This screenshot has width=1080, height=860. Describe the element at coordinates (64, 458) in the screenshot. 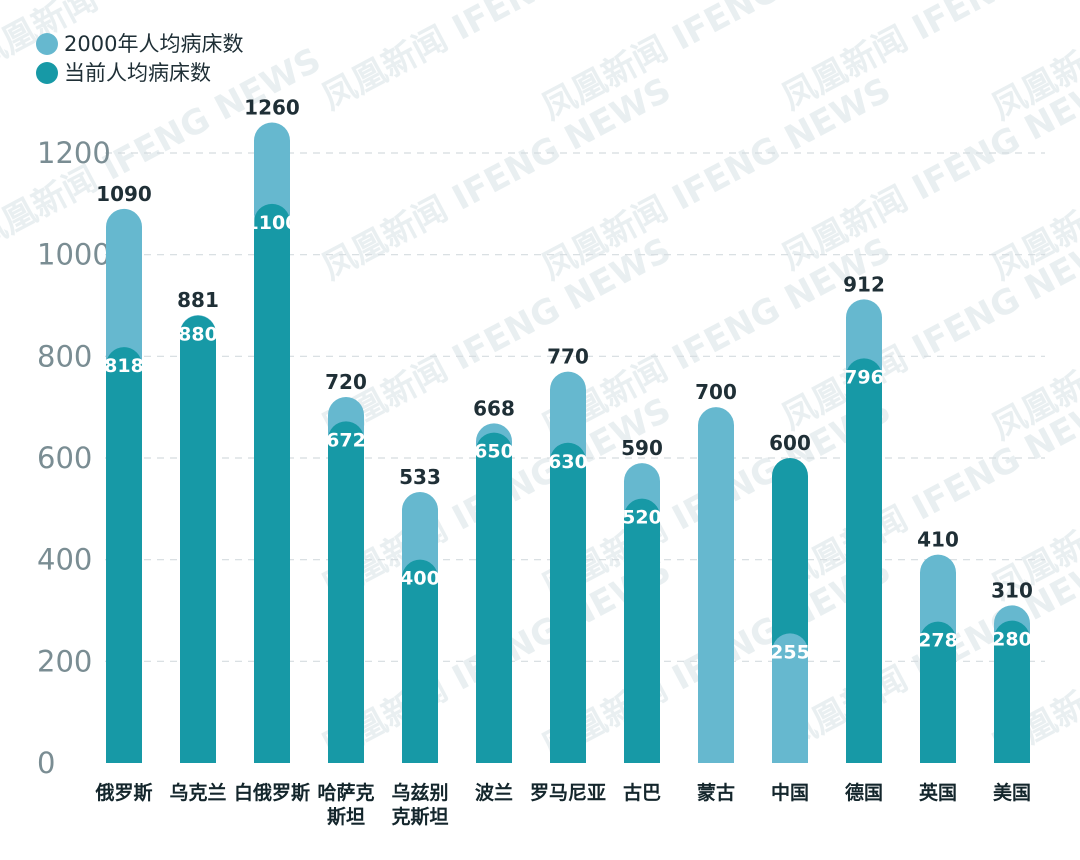

I see `y-tick-label: 600` at that location.